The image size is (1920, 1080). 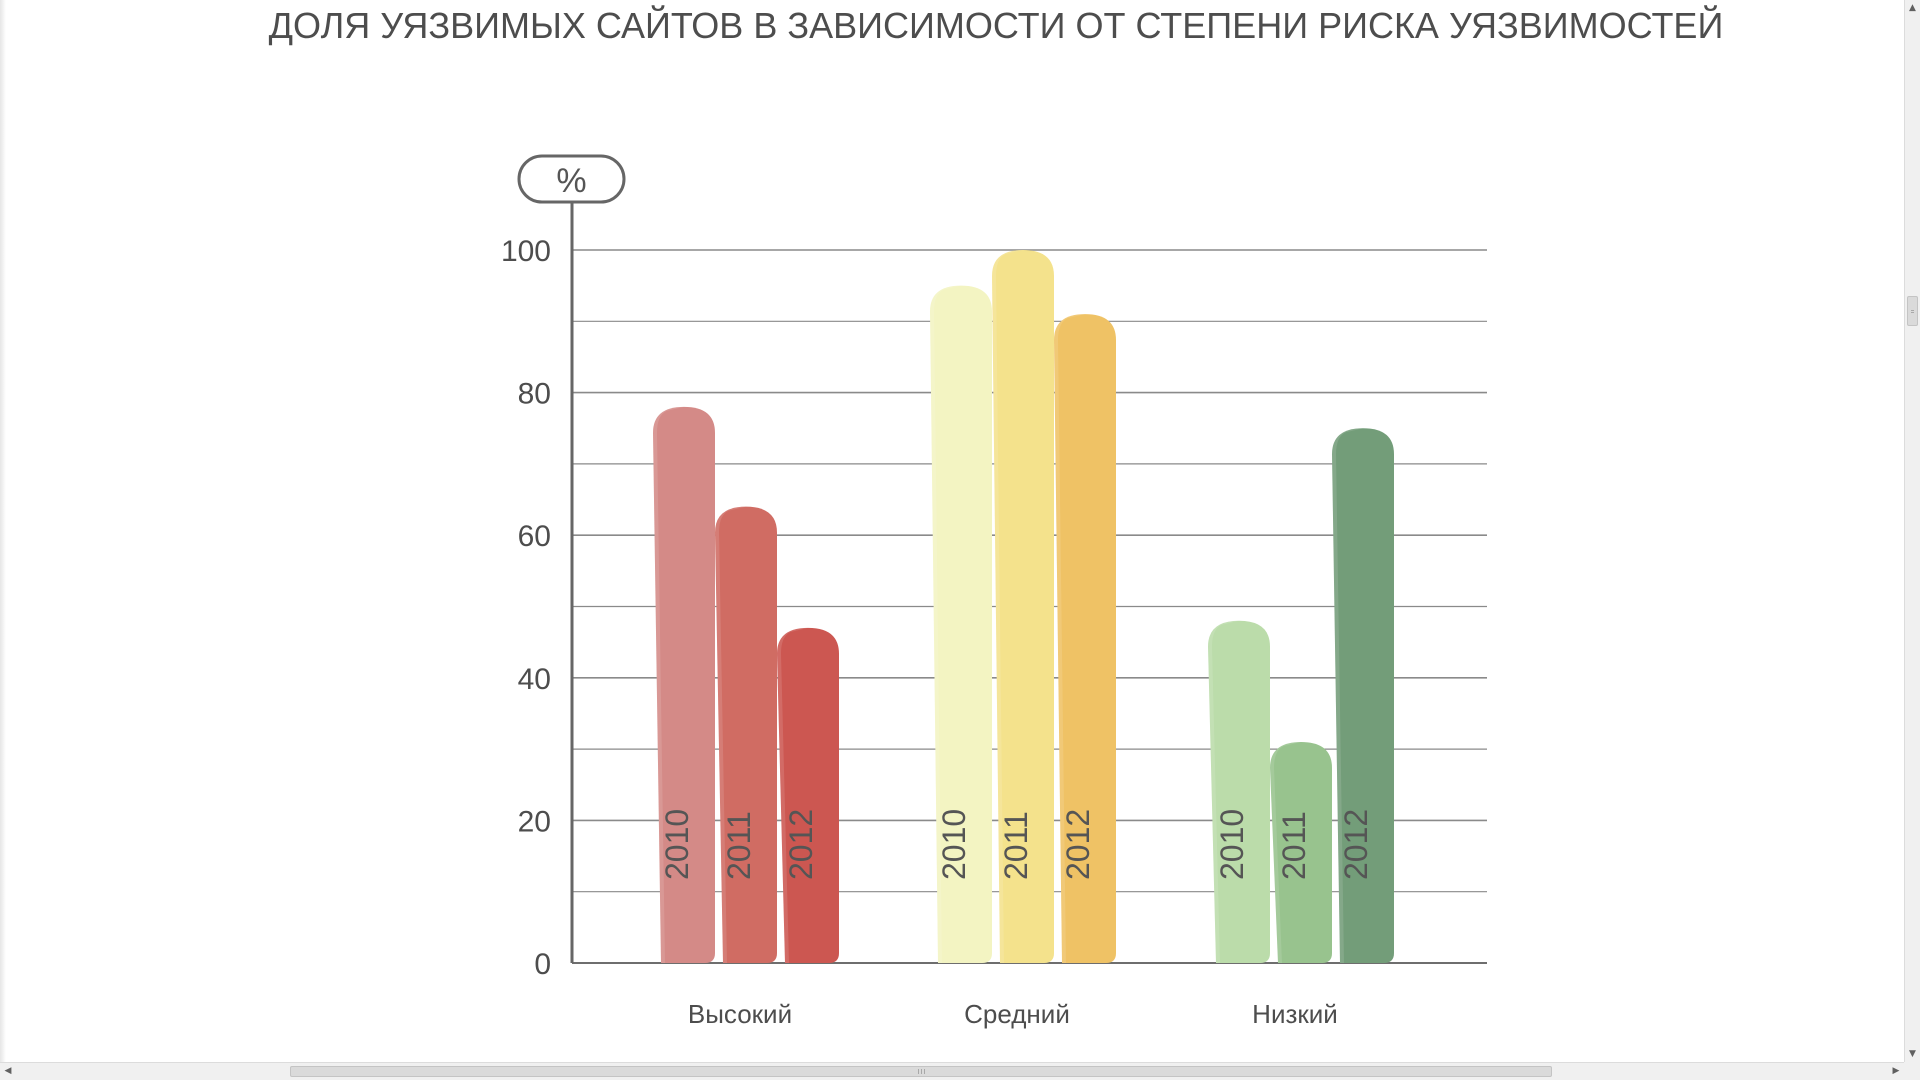 I want to click on y-tick-label: 40, so click(x=534, y=679).